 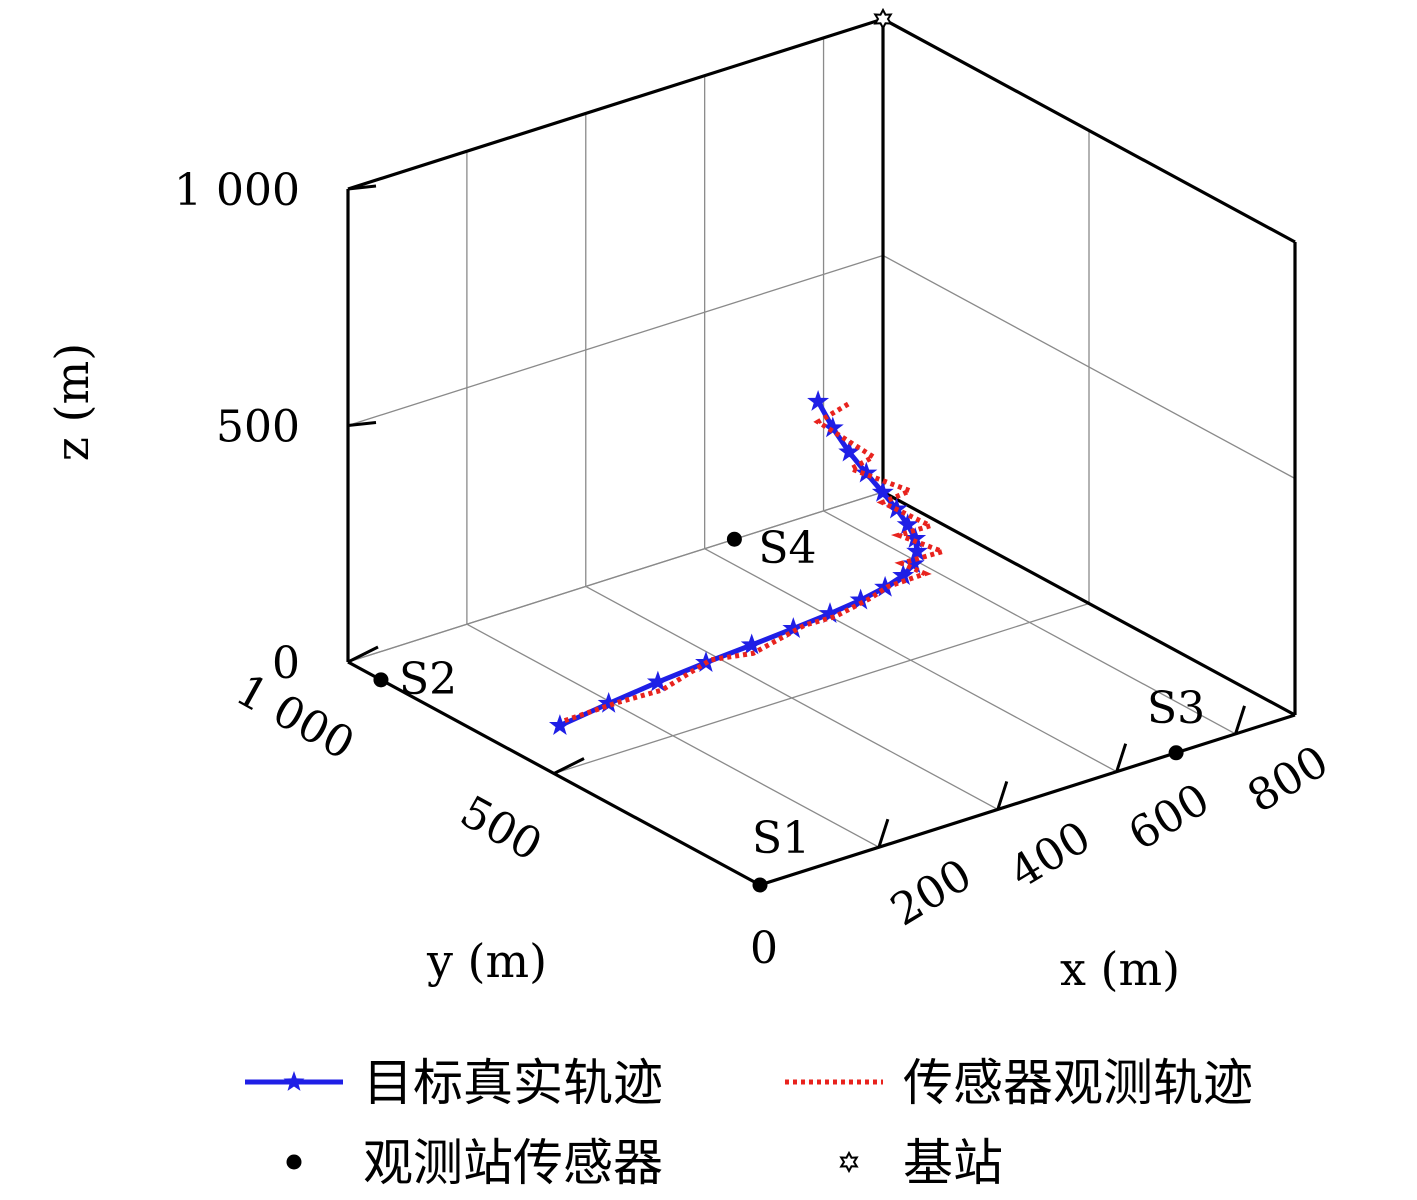 I want to click on z-tick-label: 500, so click(x=258, y=427).